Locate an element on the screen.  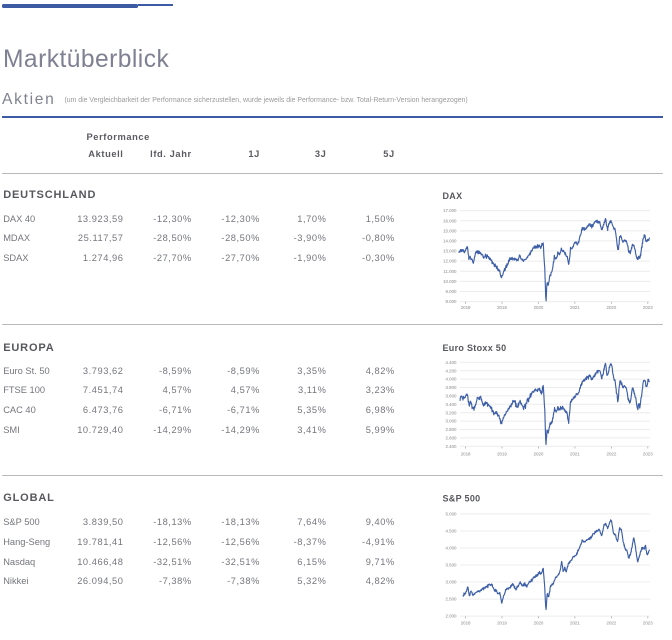
svg-text: 9.000 is located at coordinates (452, 291).